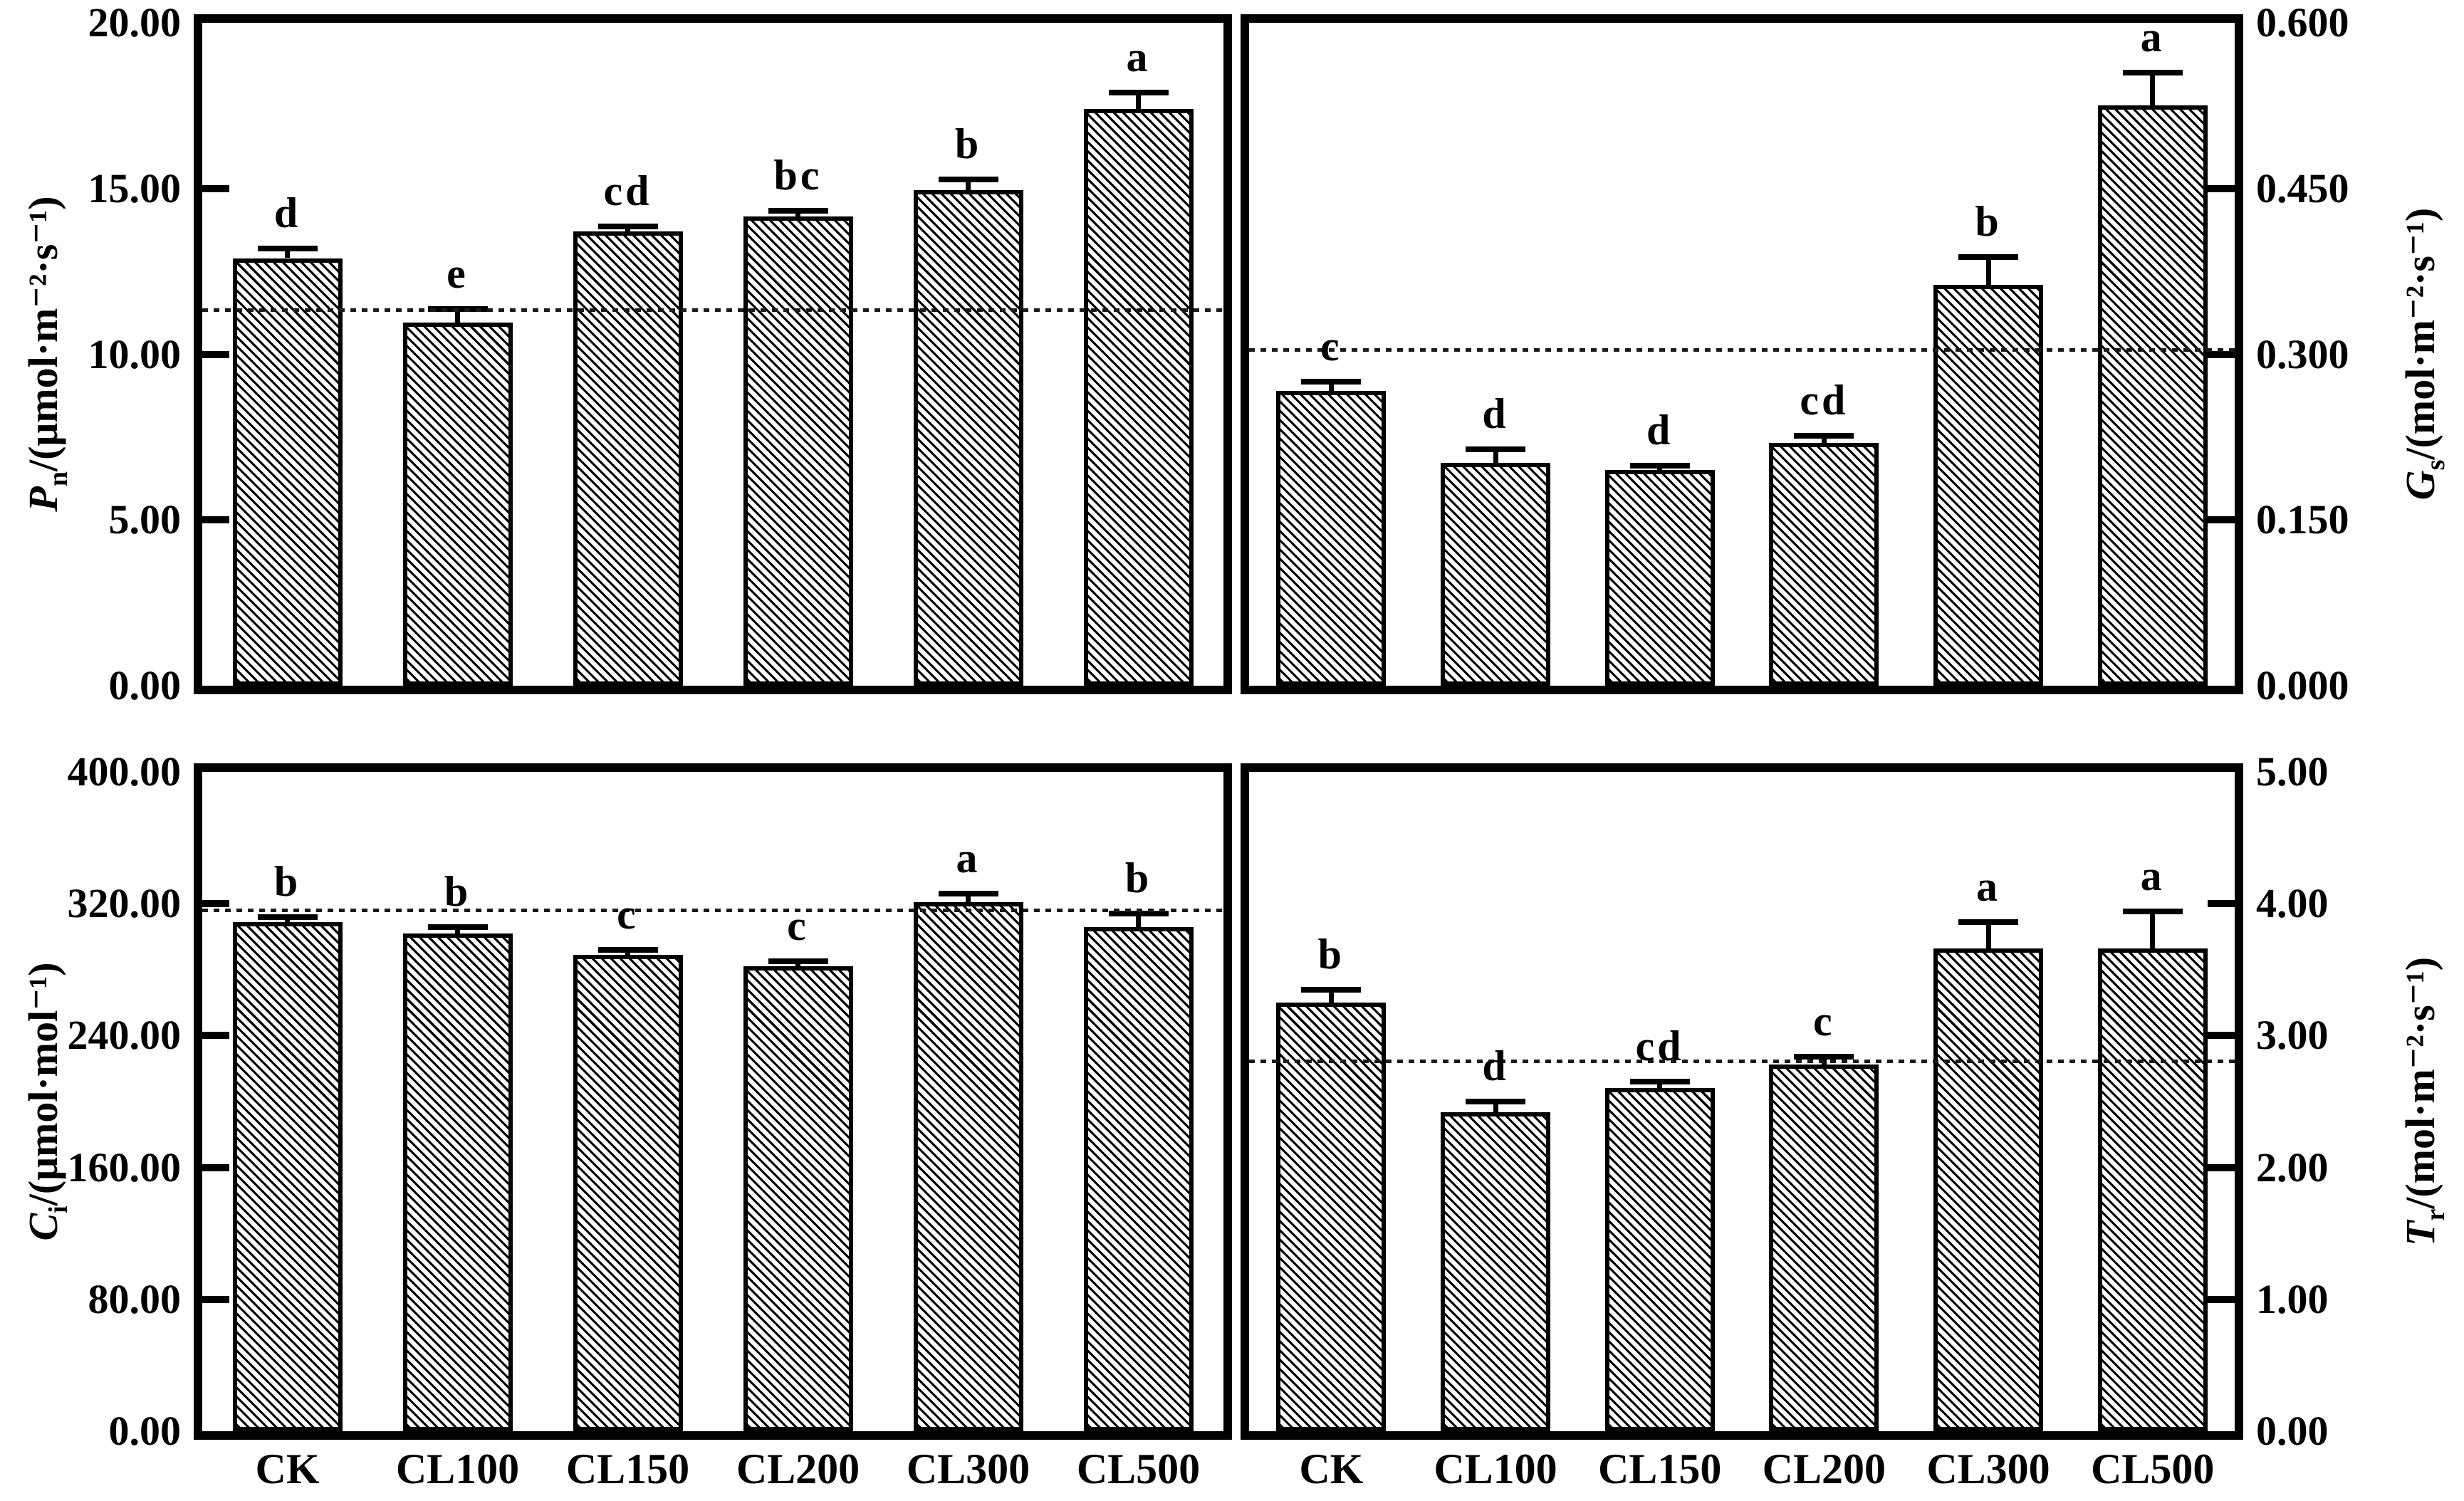  What do you see at coordinates (2292, 1167) in the screenshot?
I see `y-tick-label: 2.00` at bounding box center [2292, 1167].